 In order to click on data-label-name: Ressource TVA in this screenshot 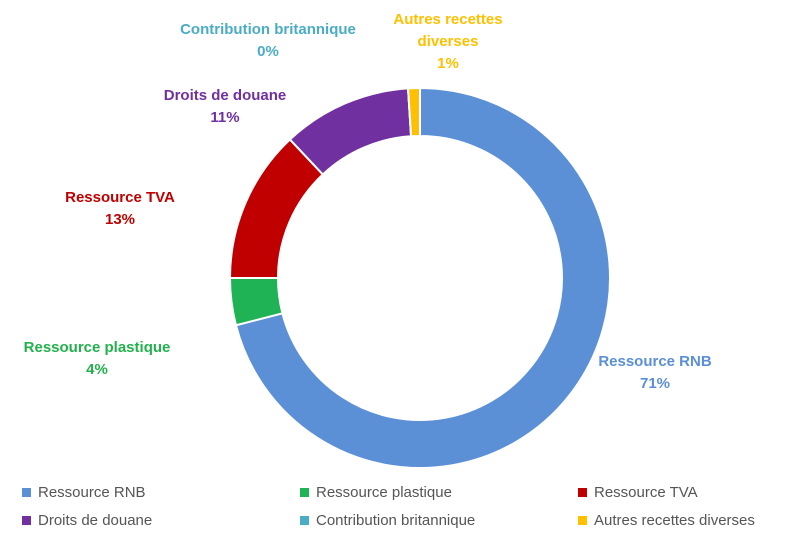, I will do `click(120, 197)`.